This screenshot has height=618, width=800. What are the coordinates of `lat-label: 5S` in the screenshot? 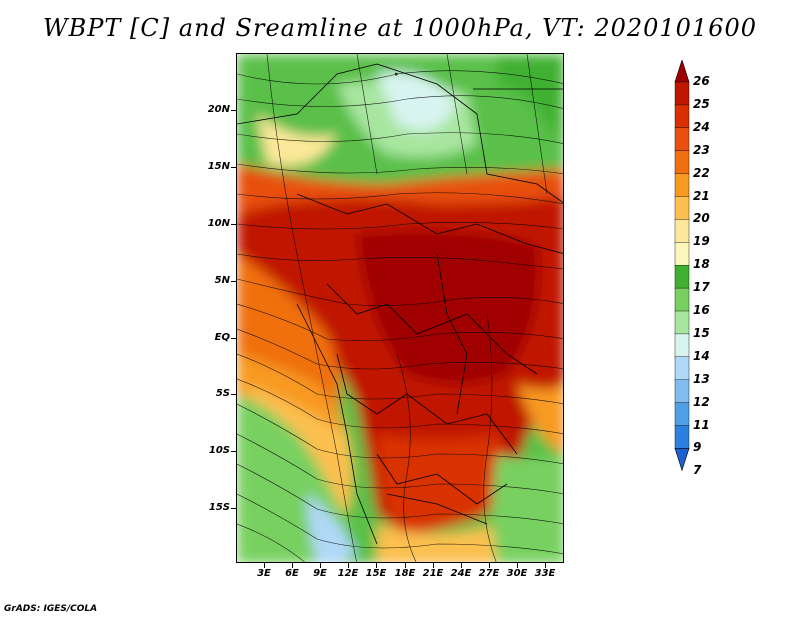 It's located at (222, 393).